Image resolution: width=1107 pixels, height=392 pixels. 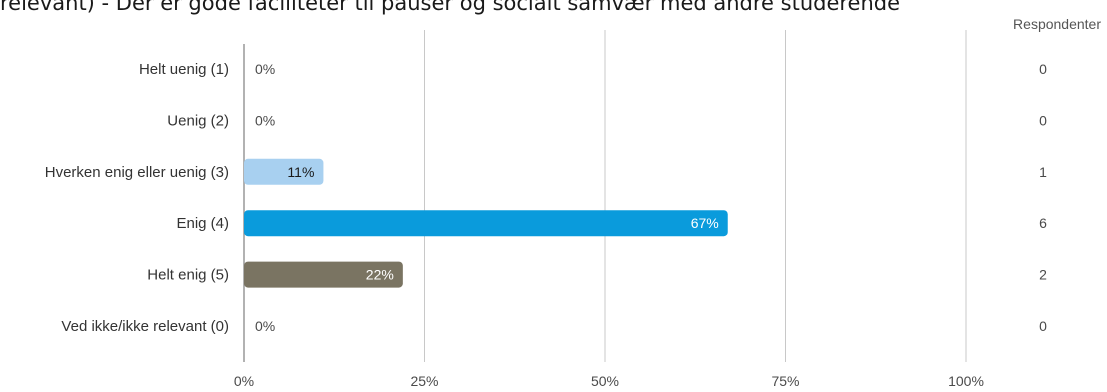 What do you see at coordinates (1043, 223) in the screenshot?
I see `respondent-count: 6` at bounding box center [1043, 223].